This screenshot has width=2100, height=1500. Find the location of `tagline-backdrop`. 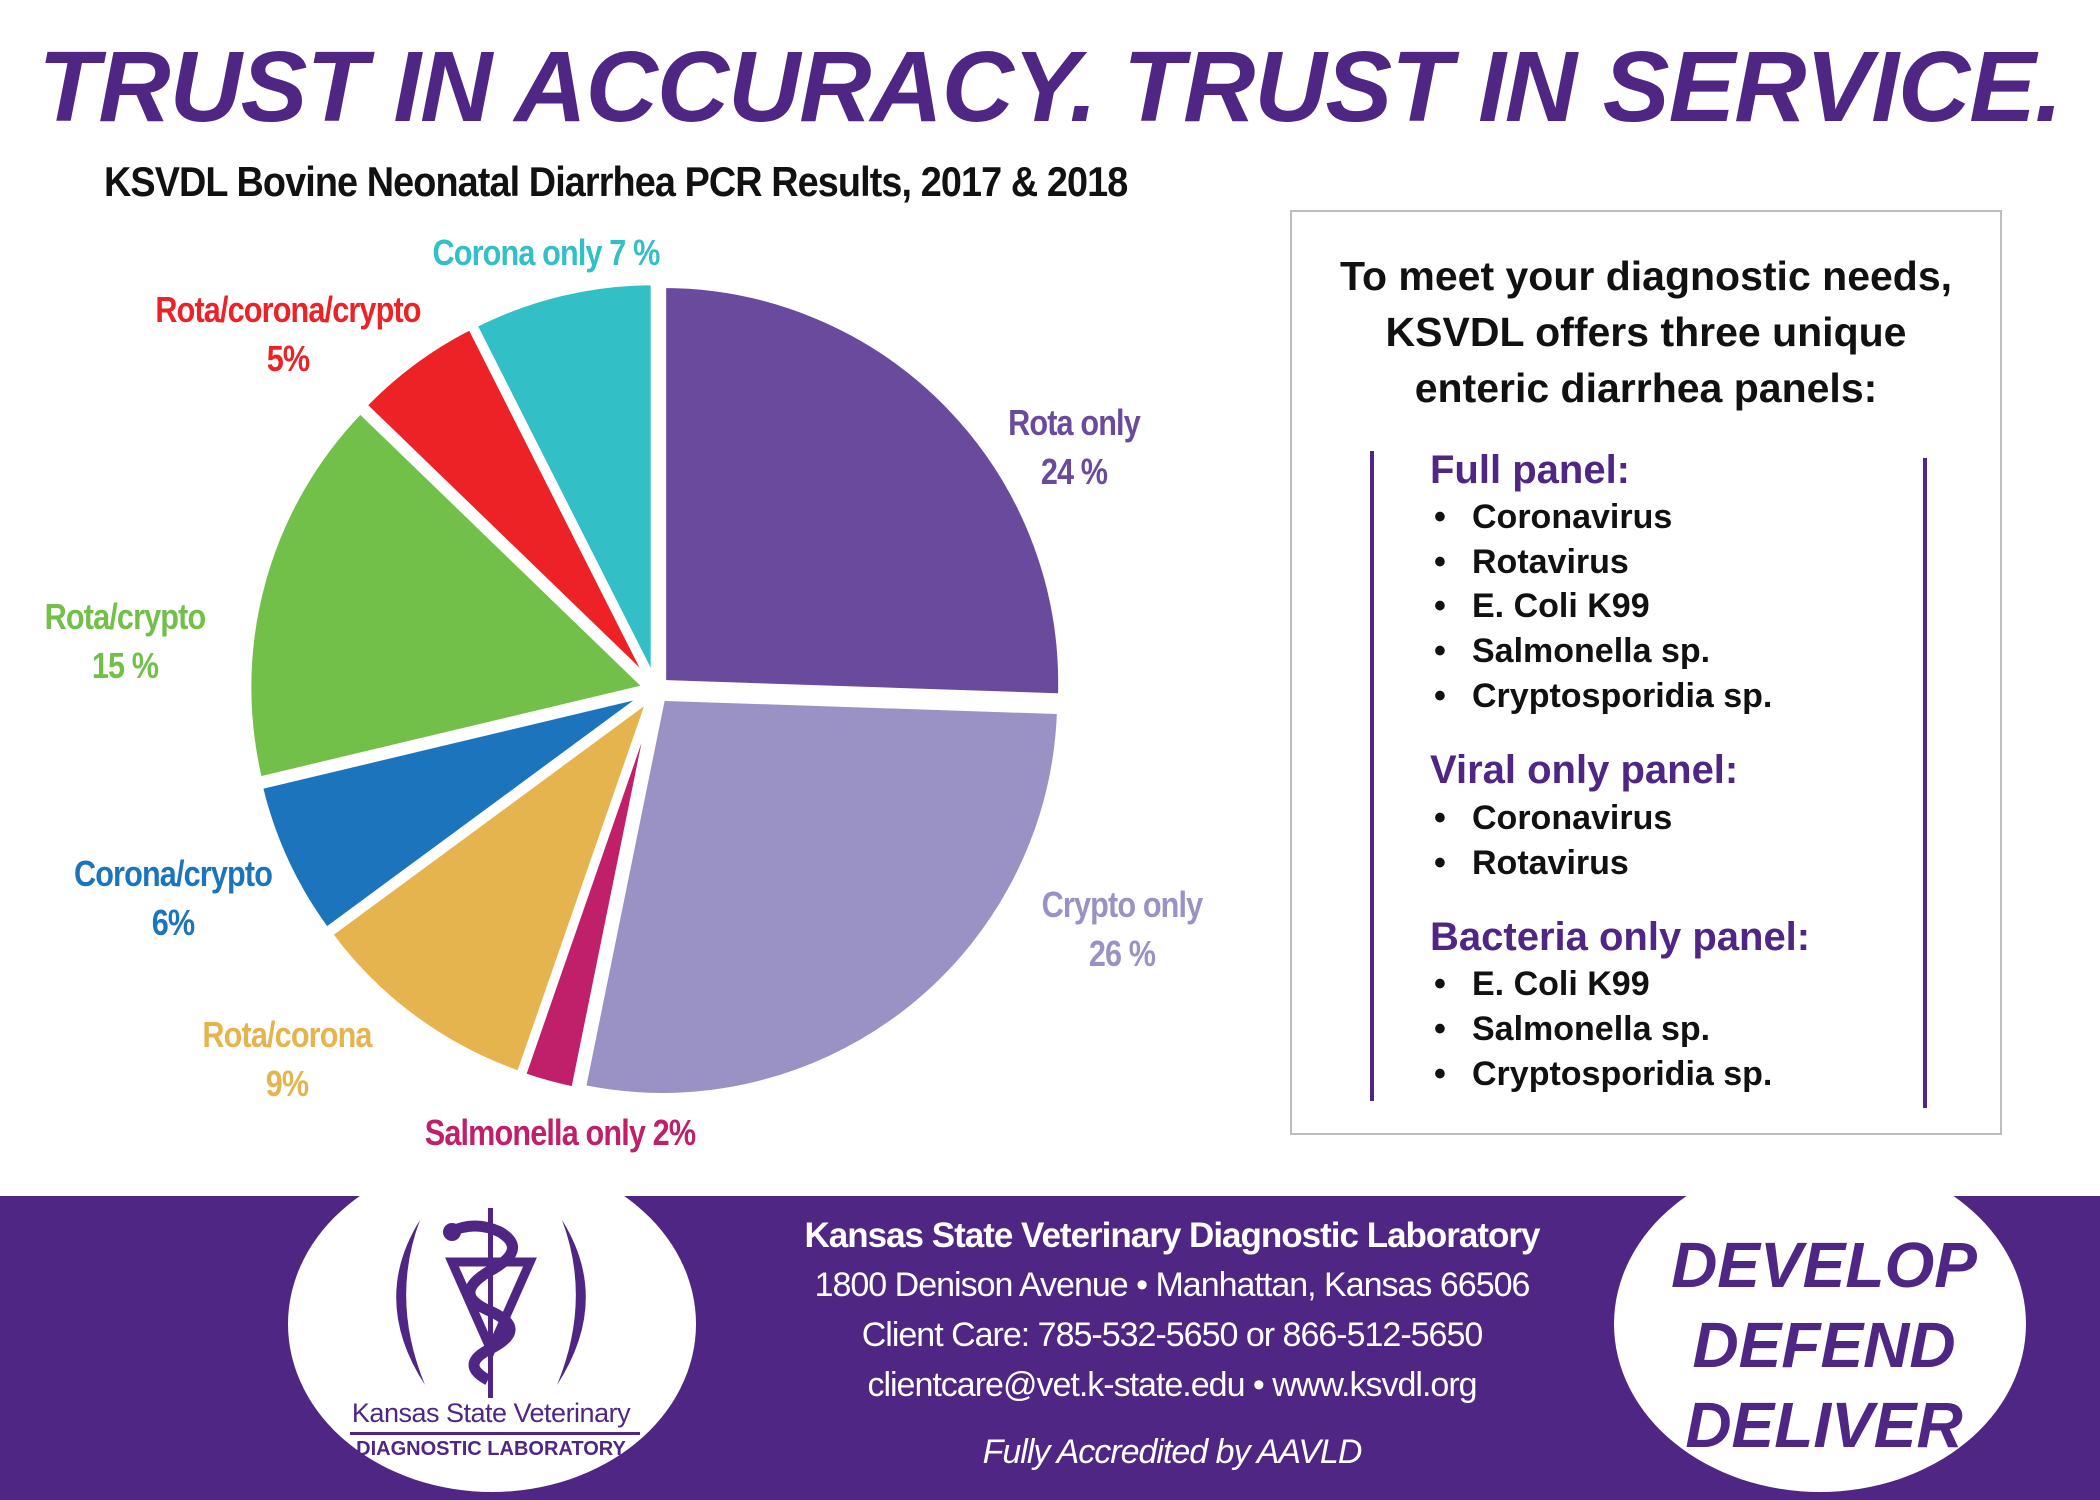

tagline-backdrop is located at coordinates (1820, 1344).